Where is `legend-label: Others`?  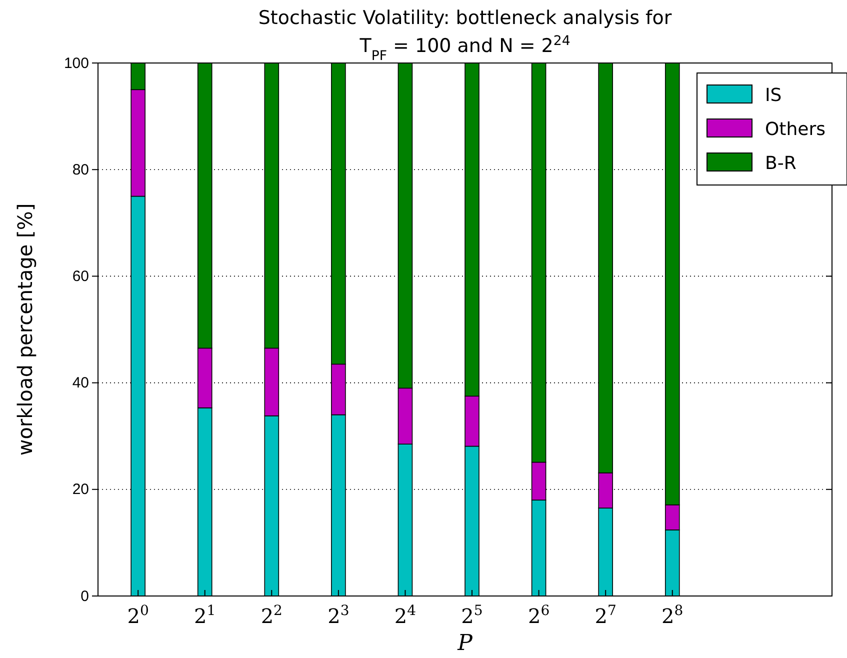 legend-label: Others is located at coordinates (795, 129).